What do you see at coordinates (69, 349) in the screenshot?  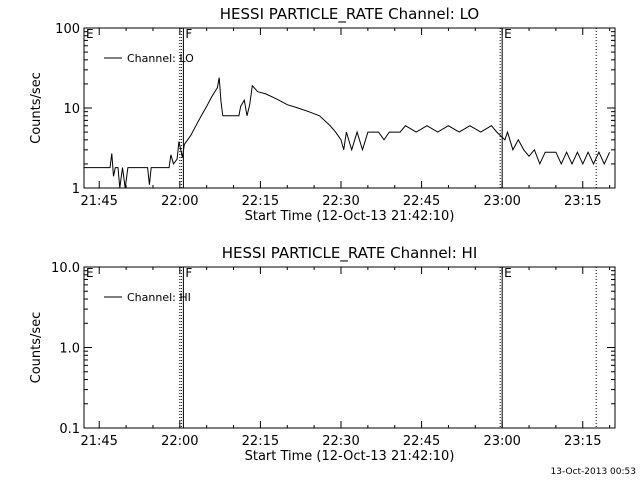 I see `y-tick-label: 1.0` at bounding box center [69, 349].